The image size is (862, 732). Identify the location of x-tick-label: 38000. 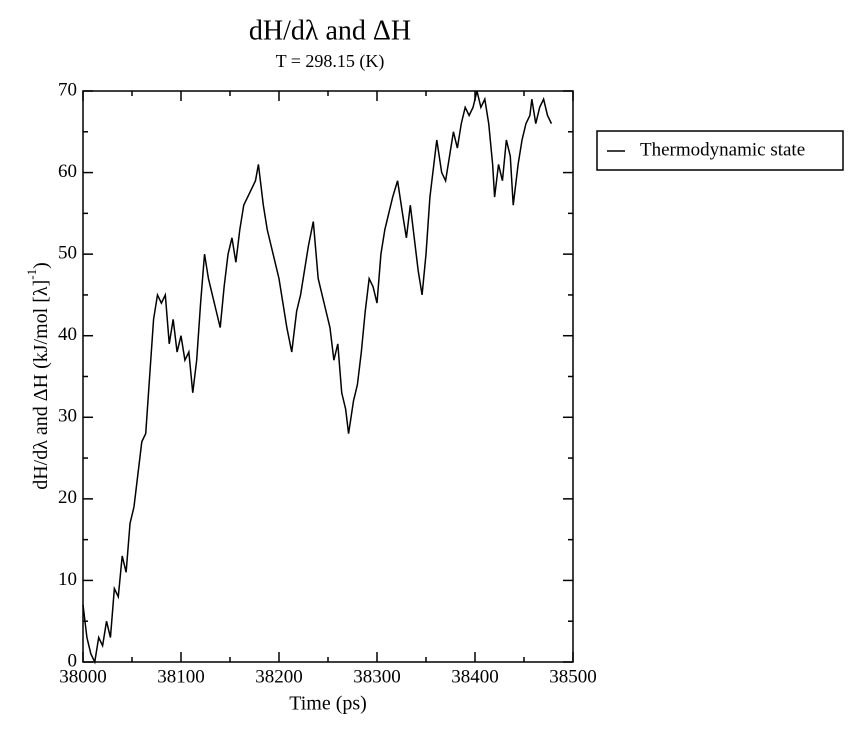
(83, 676).